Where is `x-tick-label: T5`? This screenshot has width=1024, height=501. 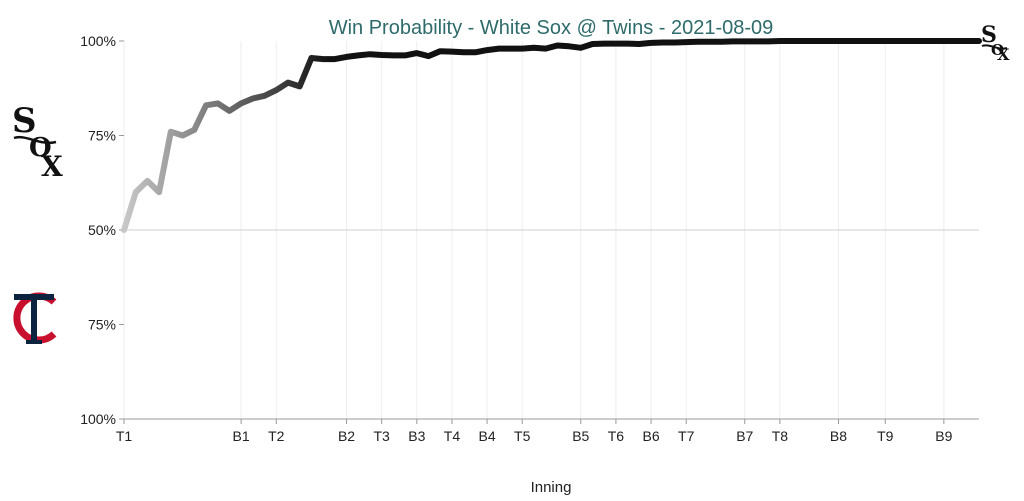 x-tick-label: T5 is located at coordinates (522, 436).